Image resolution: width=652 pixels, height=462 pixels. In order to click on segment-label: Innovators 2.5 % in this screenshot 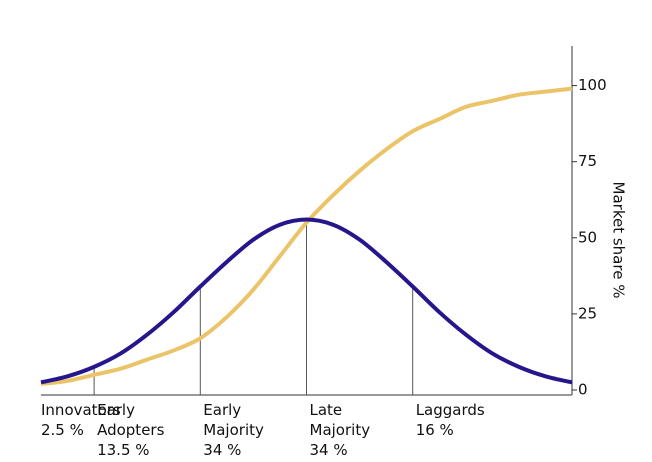, I will do `click(87, 420)`.